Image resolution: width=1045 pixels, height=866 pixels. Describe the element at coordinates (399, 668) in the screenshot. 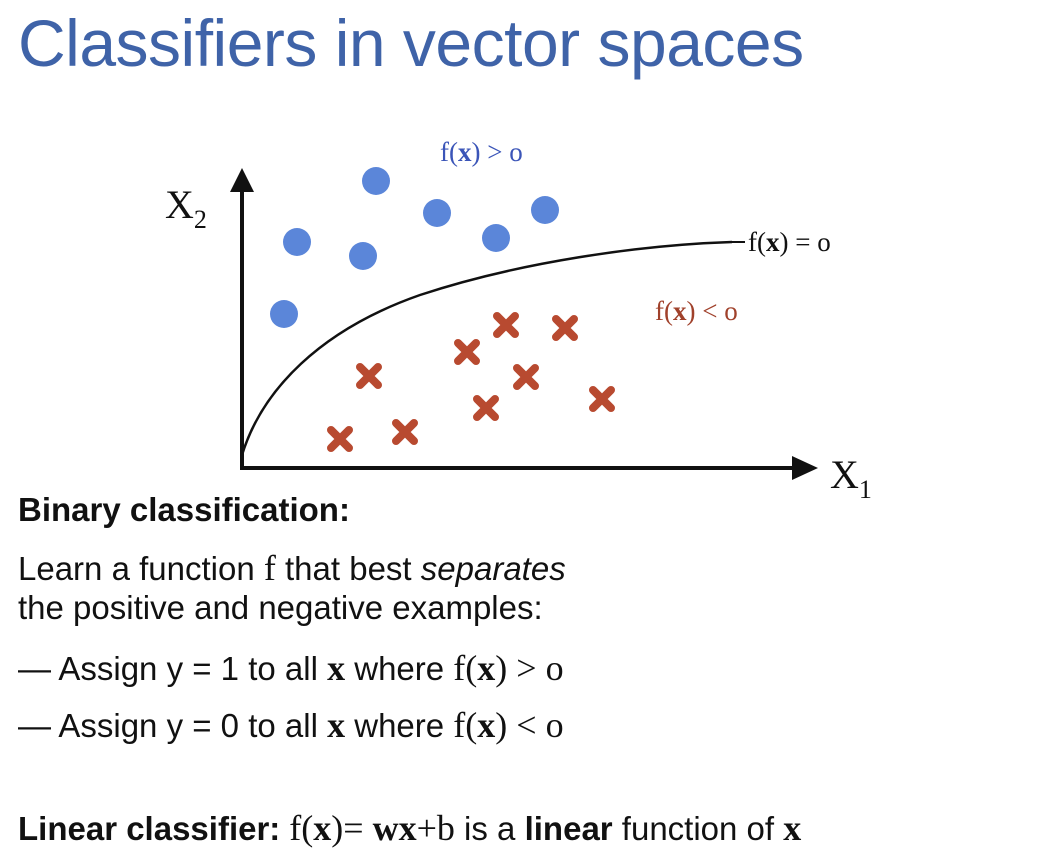

I see `bullet-1-mid: where` at that location.